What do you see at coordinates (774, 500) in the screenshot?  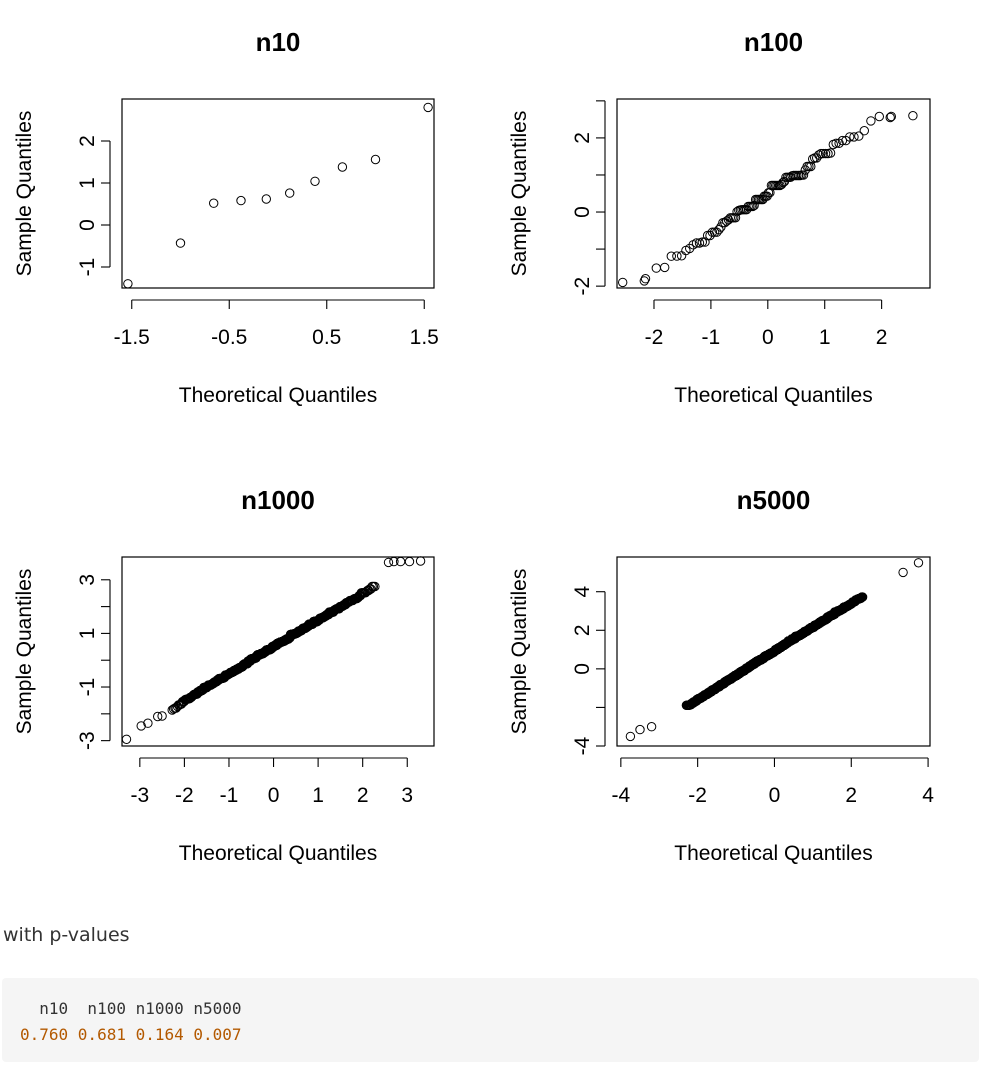 I see `plot-title: n5000` at bounding box center [774, 500].